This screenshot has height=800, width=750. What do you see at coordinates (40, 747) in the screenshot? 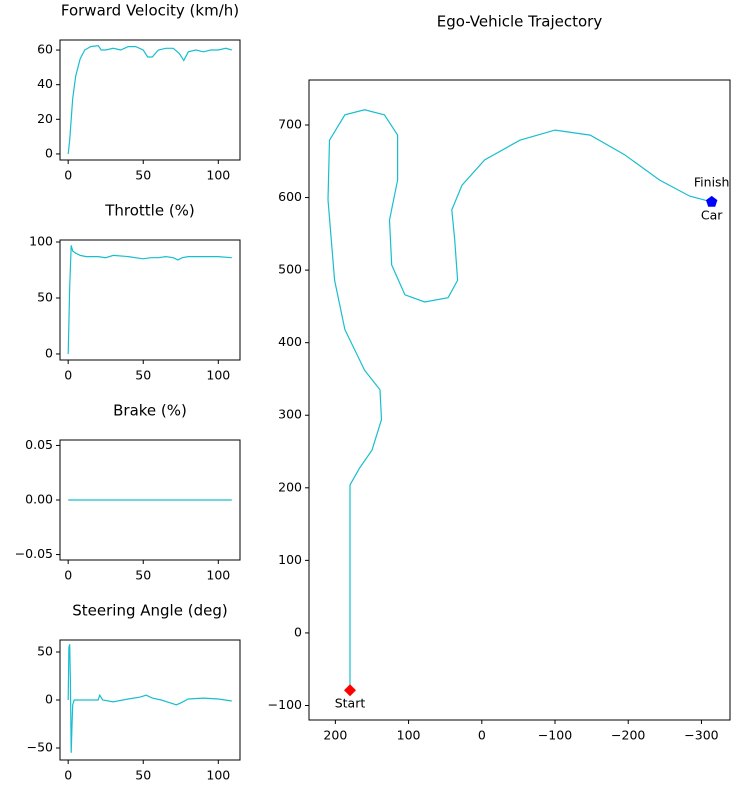
I see `y-tick-label: −50` at bounding box center [40, 747].